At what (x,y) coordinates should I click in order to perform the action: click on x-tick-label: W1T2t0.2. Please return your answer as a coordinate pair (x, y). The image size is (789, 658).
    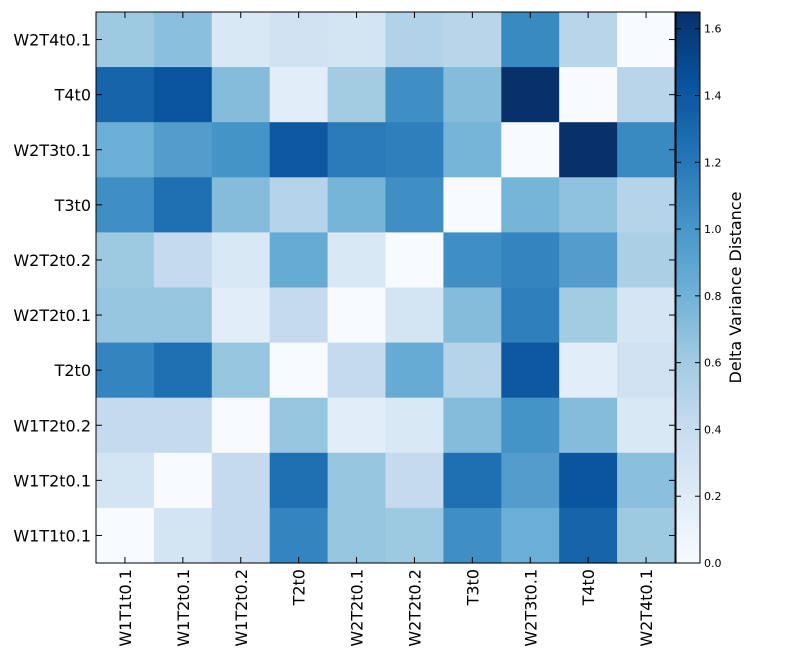
    Looking at the image, I should click on (241, 608).